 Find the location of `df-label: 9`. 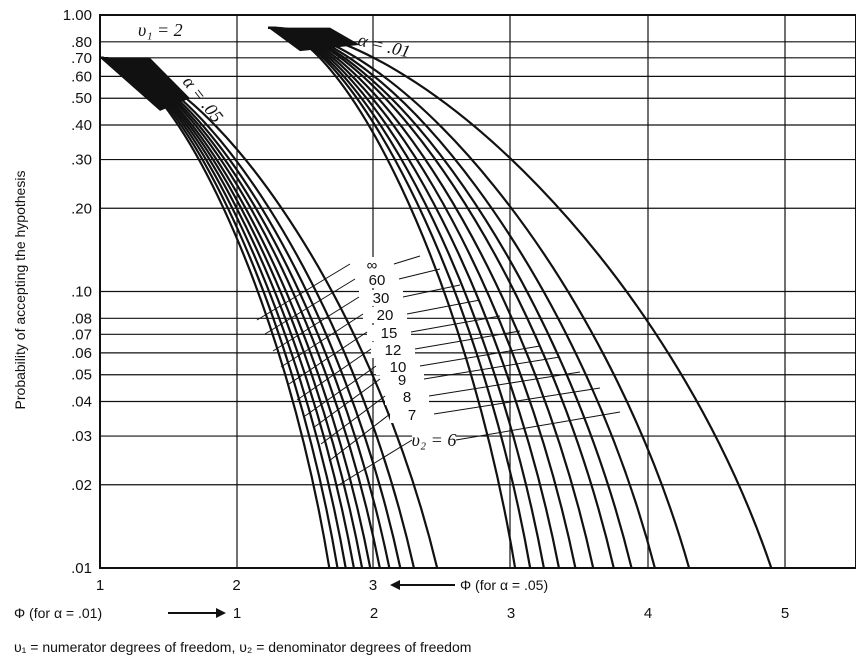

df-label: 9 is located at coordinates (402, 380).